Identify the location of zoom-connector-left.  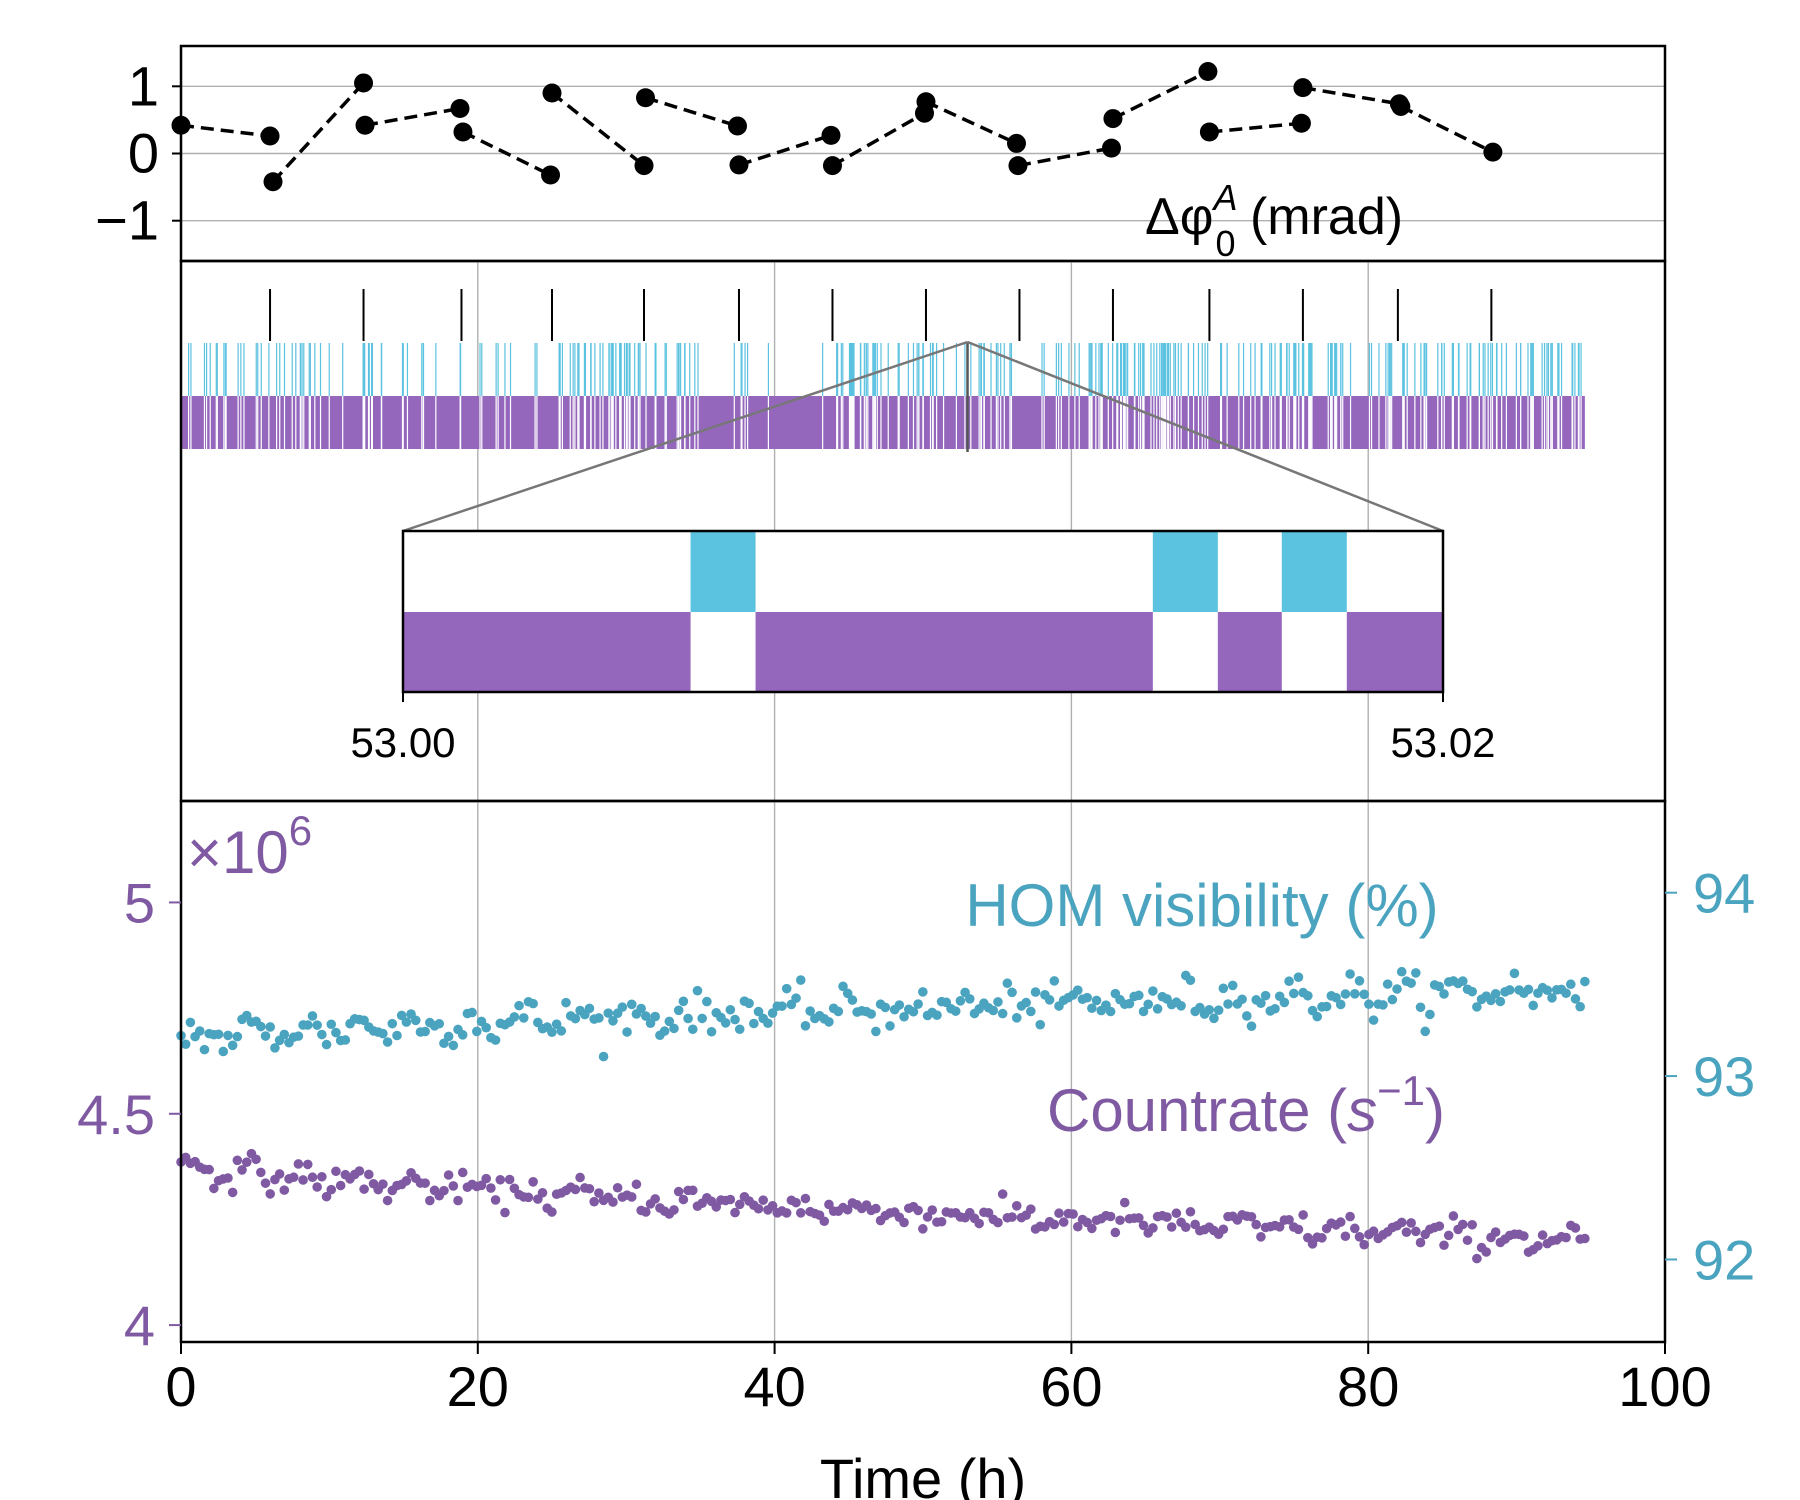
(685, 436).